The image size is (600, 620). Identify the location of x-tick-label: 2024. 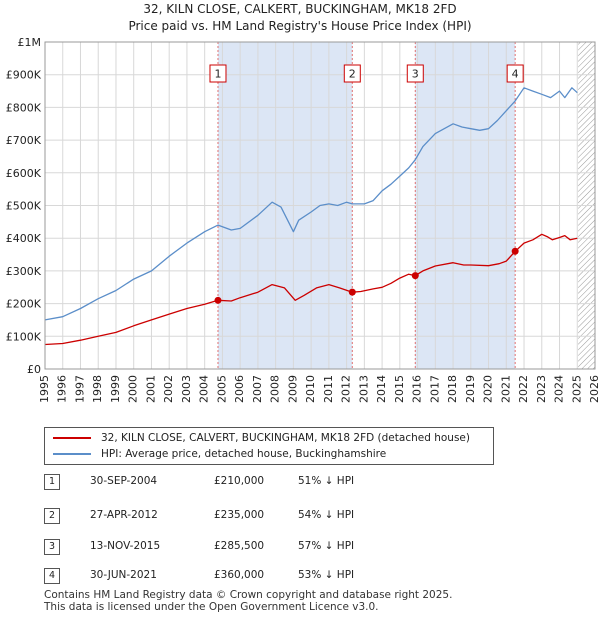
(559, 389).